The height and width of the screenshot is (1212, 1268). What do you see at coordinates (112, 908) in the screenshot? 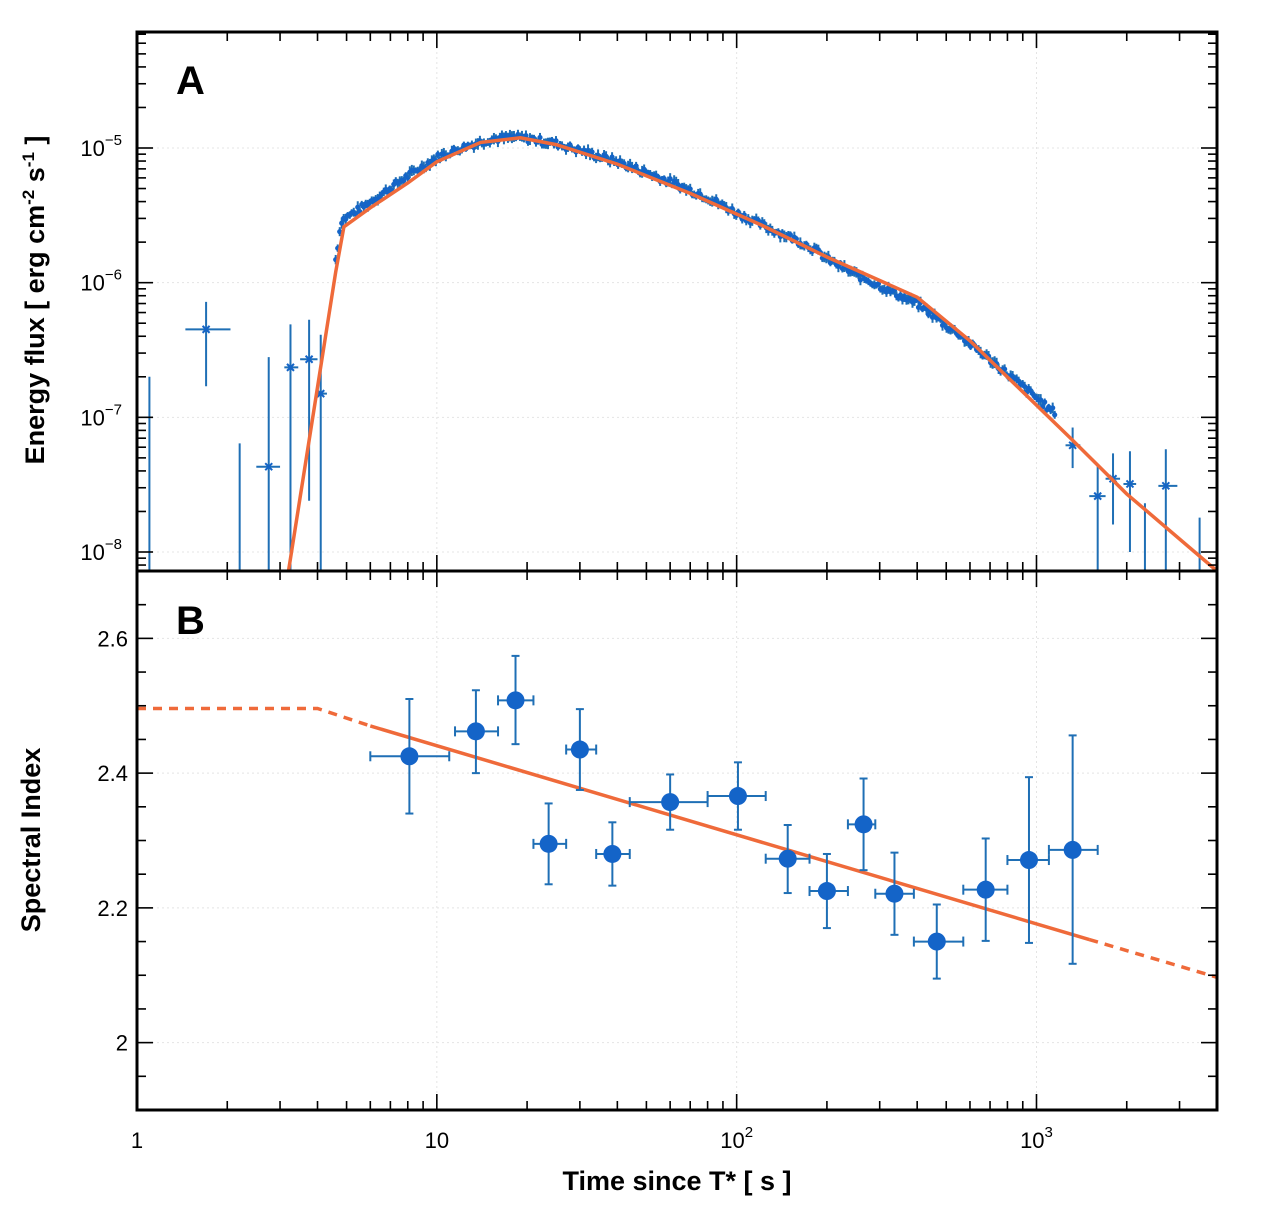
I see `y-tick-label: 2.2` at bounding box center [112, 908].